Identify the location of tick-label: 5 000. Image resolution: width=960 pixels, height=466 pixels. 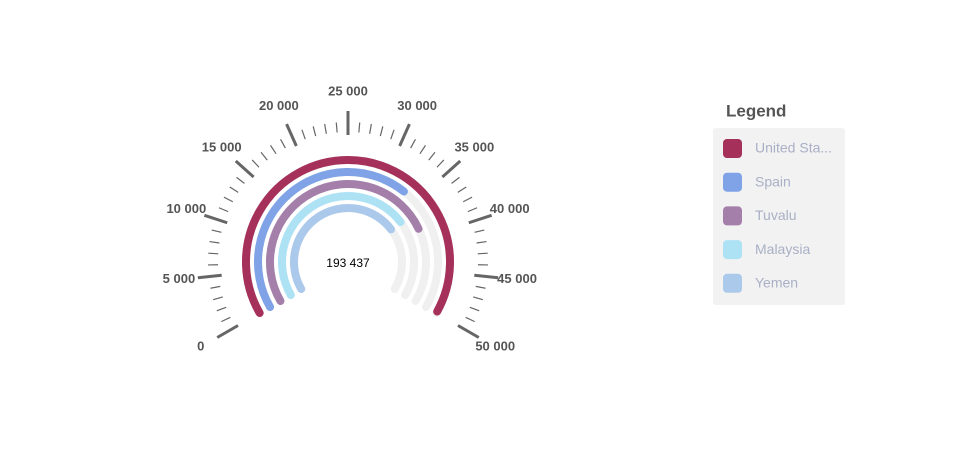
(179, 278).